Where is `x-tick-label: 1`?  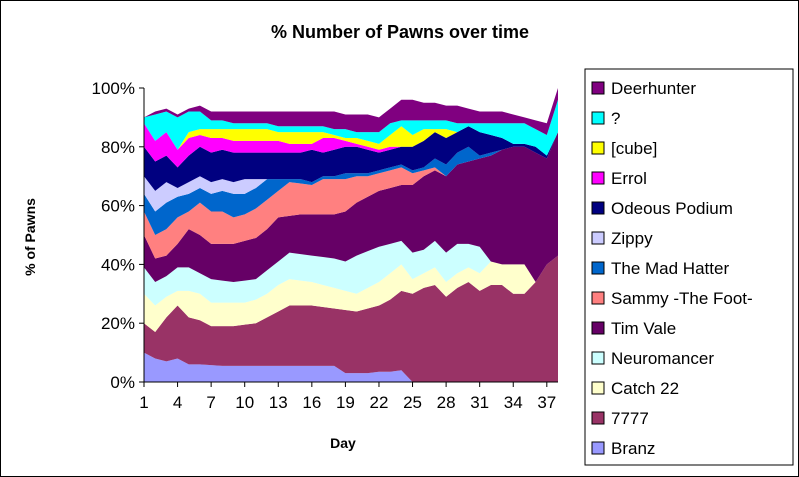 x-tick-label: 1 is located at coordinates (143, 402).